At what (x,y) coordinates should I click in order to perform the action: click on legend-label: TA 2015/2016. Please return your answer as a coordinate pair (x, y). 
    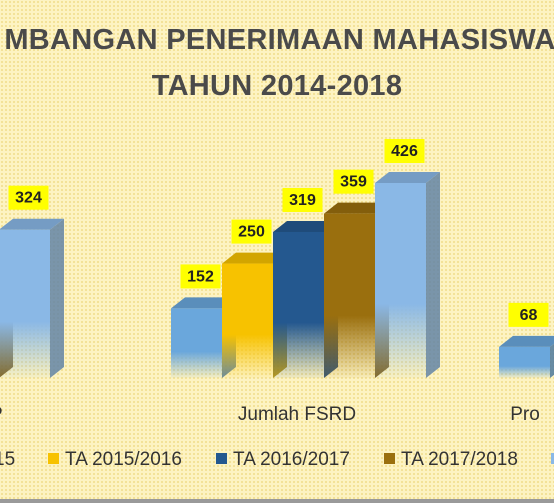
    Looking at the image, I should click on (123, 459).